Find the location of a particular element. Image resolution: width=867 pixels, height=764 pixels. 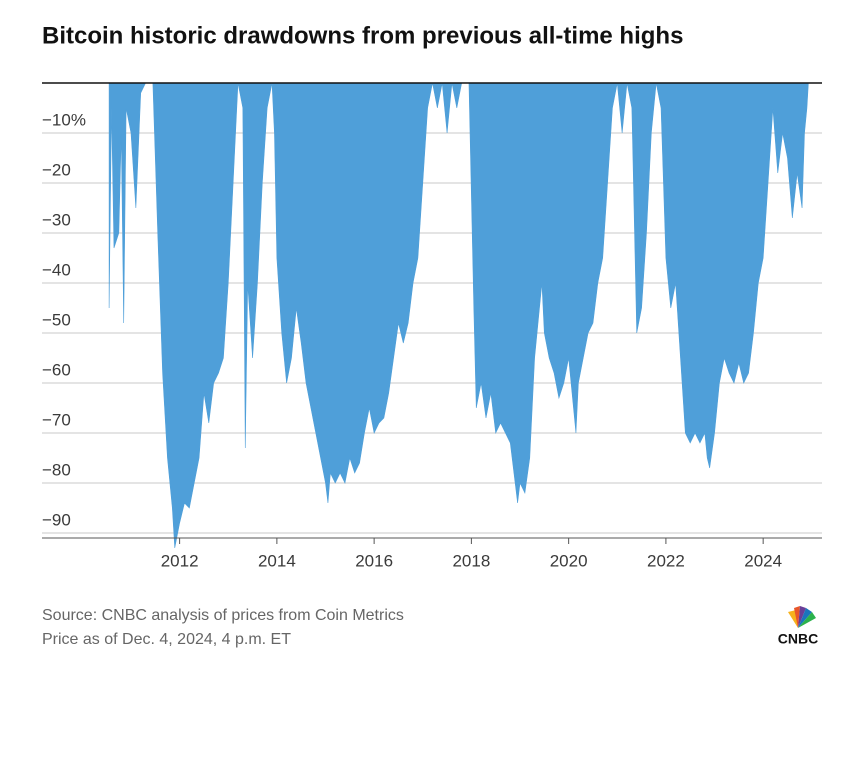

x-tick-label: 2016 is located at coordinates (374, 560).